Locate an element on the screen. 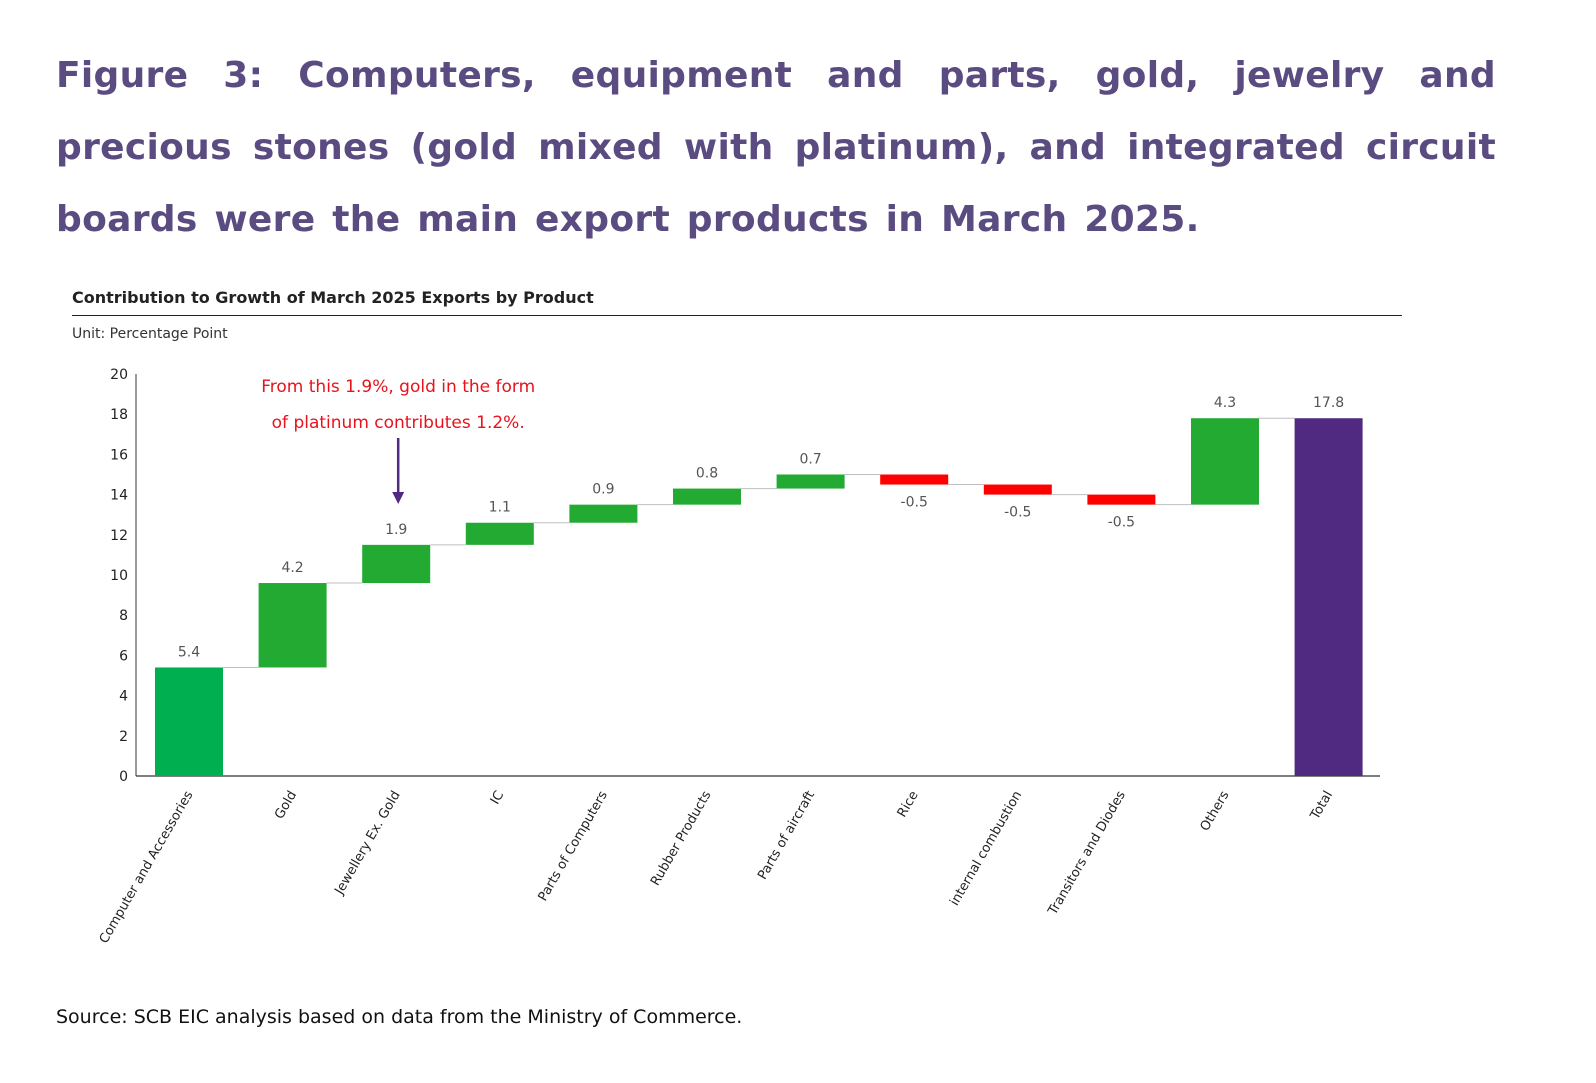 The width and height of the screenshot is (1596, 1083). data-label: 4.3 is located at coordinates (1225, 403).